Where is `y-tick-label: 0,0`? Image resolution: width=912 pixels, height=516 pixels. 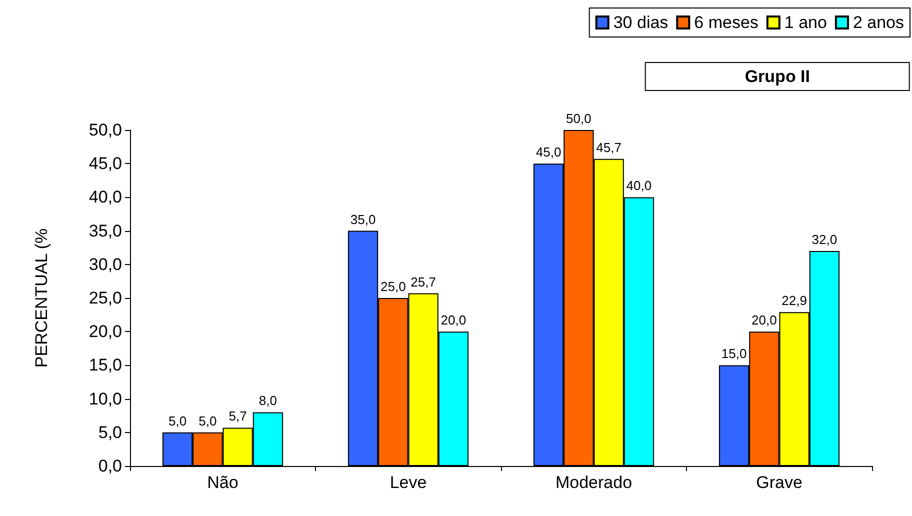 y-tick-label: 0,0 is located at coordinates (110, 466).